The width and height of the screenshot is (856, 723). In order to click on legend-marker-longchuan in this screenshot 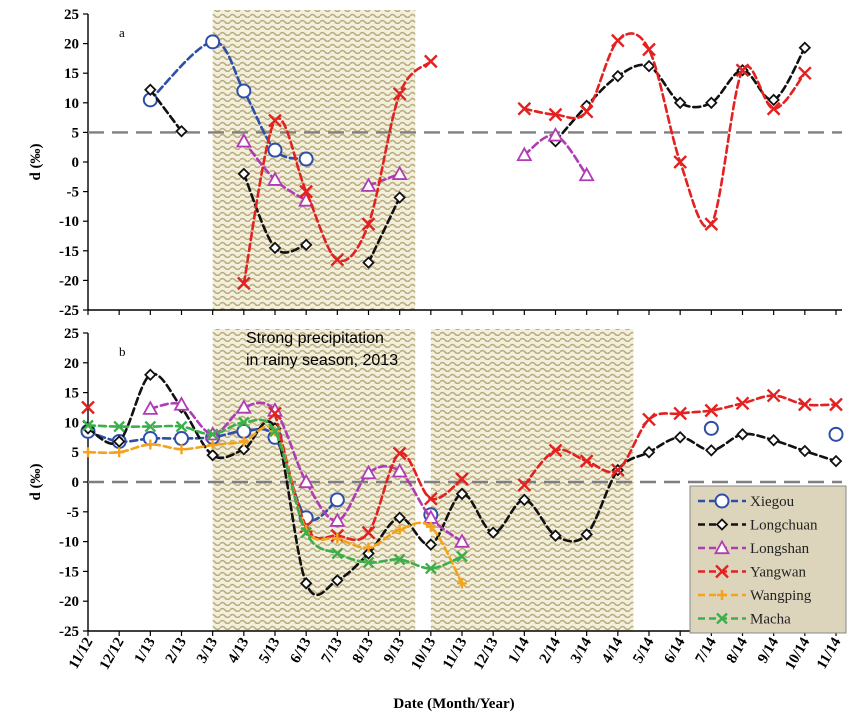, I will do `click(722, 524)`.